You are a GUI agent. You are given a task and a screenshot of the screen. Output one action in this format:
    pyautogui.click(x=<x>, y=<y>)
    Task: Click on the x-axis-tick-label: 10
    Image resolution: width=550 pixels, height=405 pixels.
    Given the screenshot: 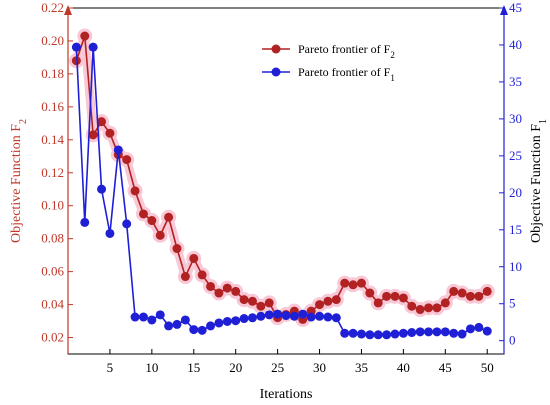 What is the action you would take?
    pyautogui.click(x=151, y=367)
    